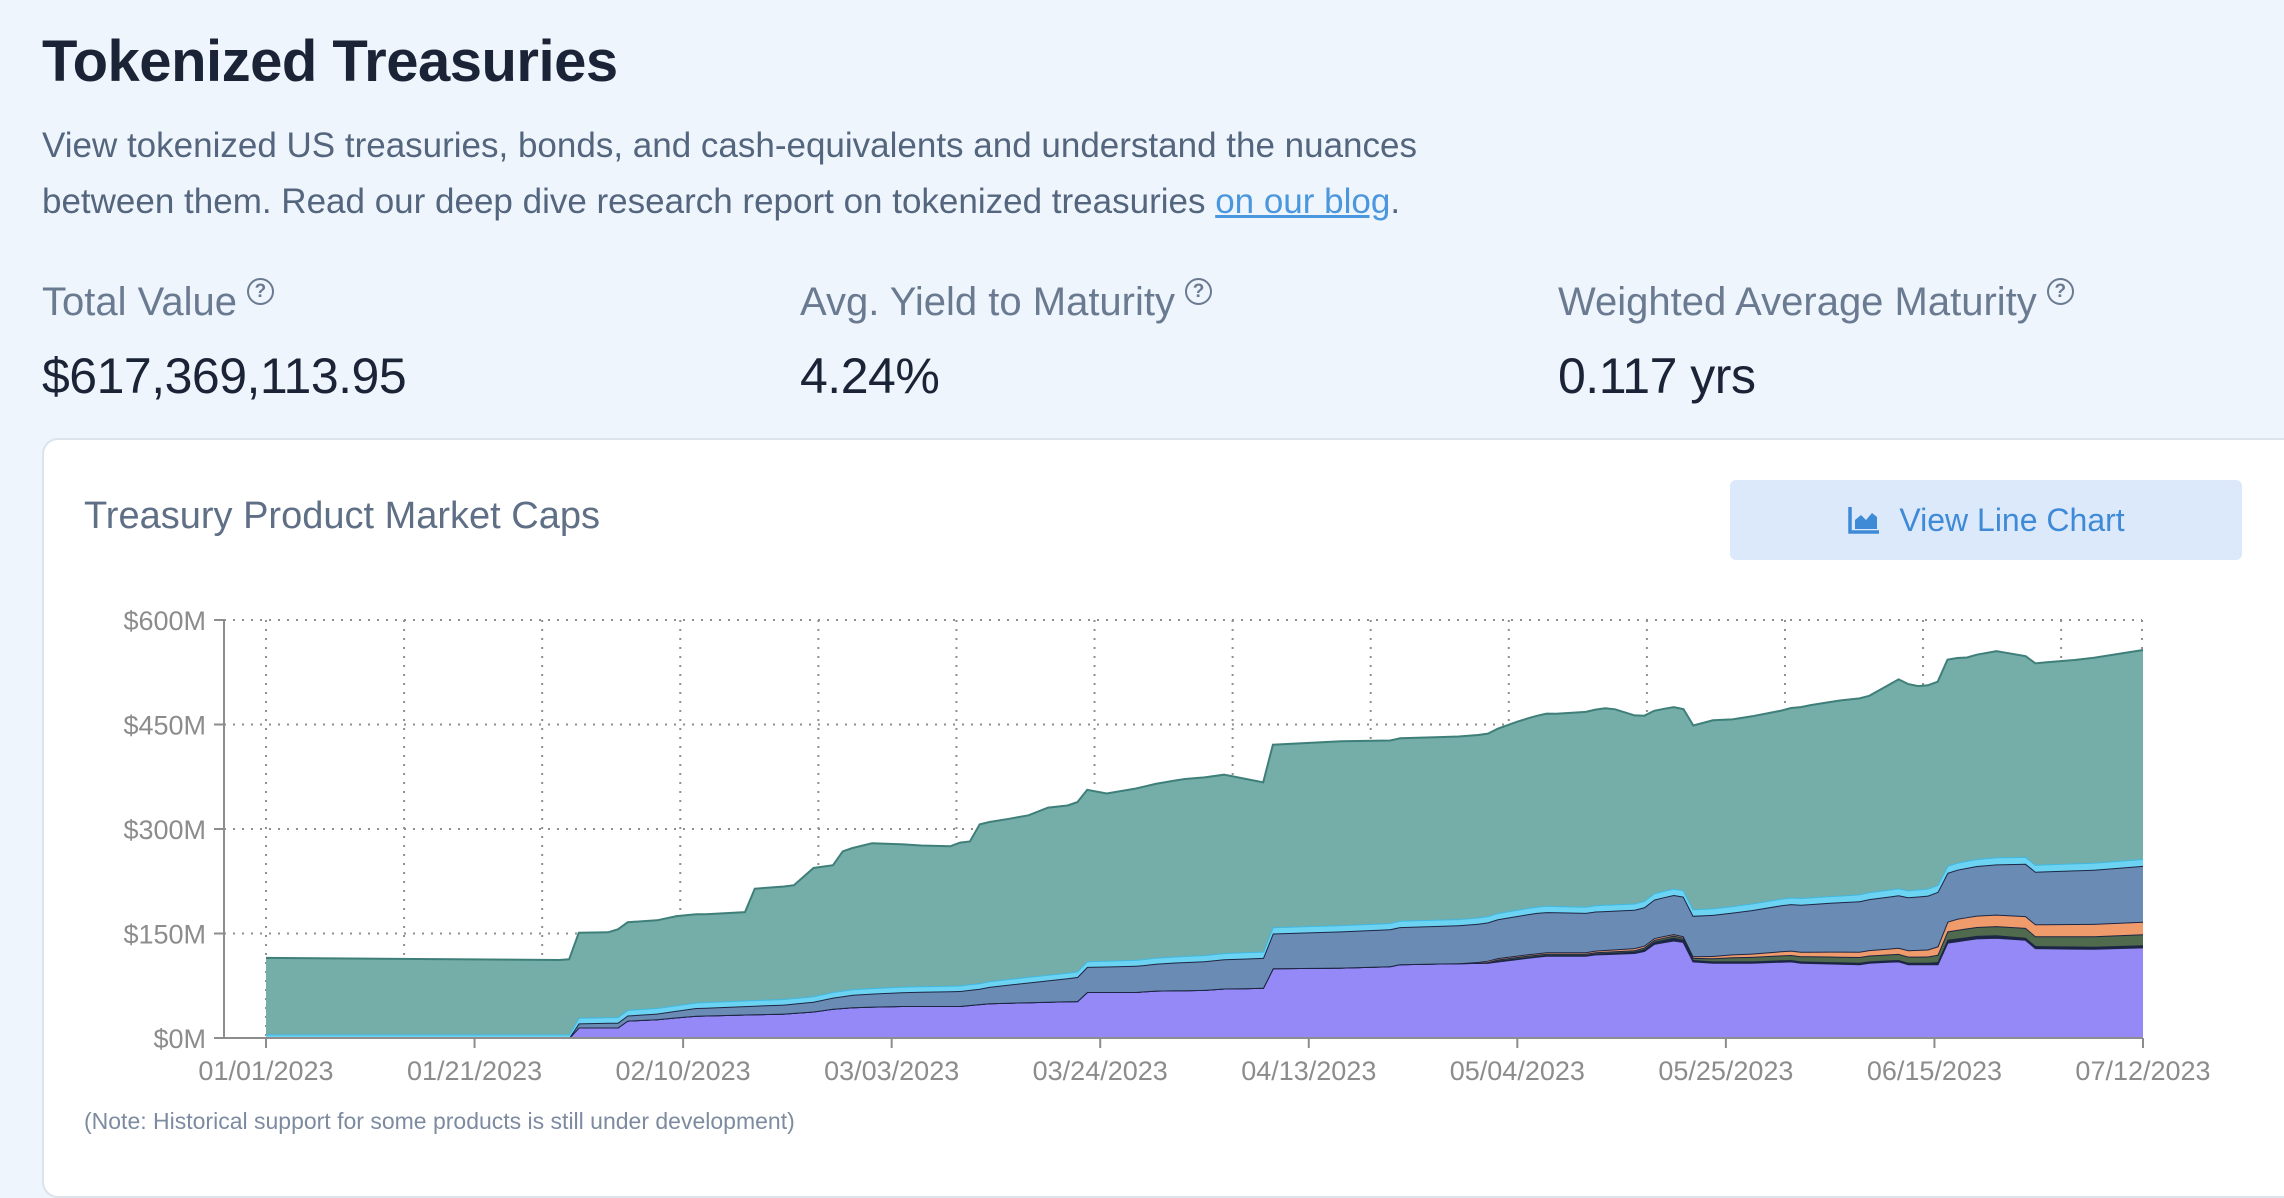 The width and height of the screenshot is (2284, 1198). Describe the element at coordinates (891, 1071) in the screenshot. I see `x-tick-label: 03/03/2023` at that location.